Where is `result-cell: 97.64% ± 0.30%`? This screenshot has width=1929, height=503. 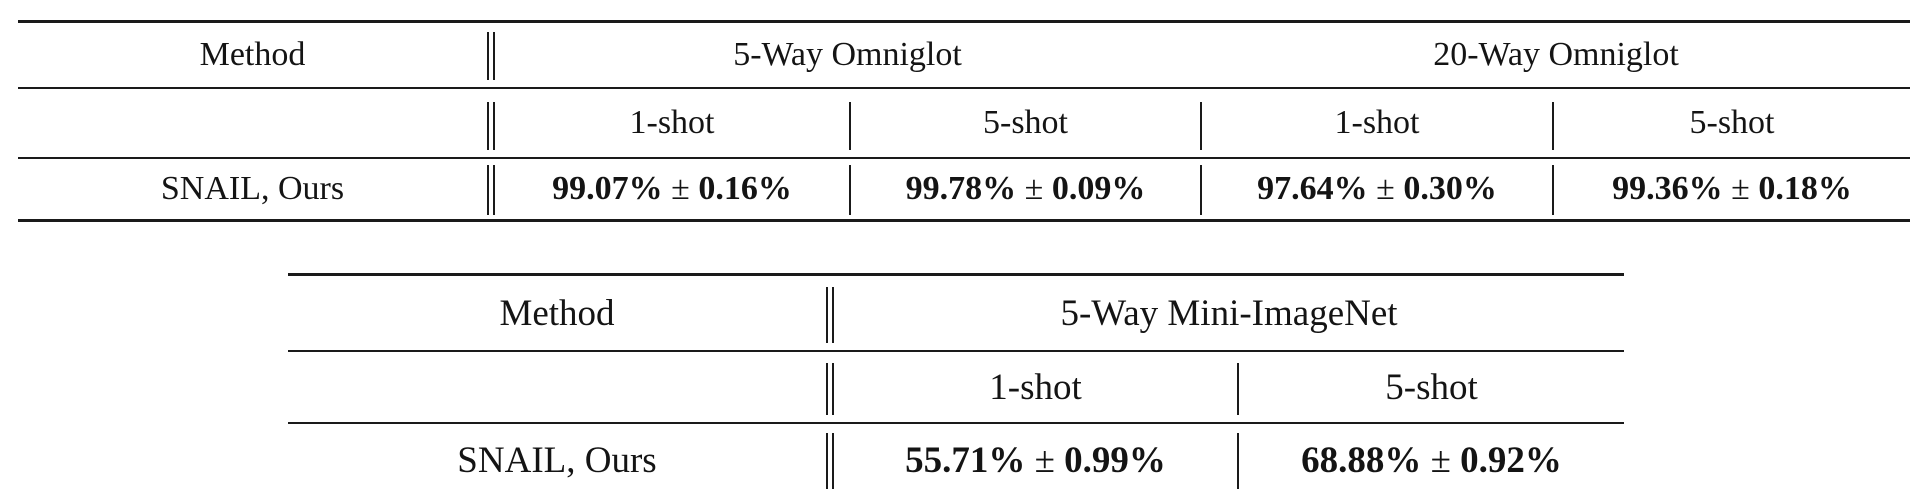
result-cell: 97.64% ± 0.30% is located at coordinates (1377, 189).